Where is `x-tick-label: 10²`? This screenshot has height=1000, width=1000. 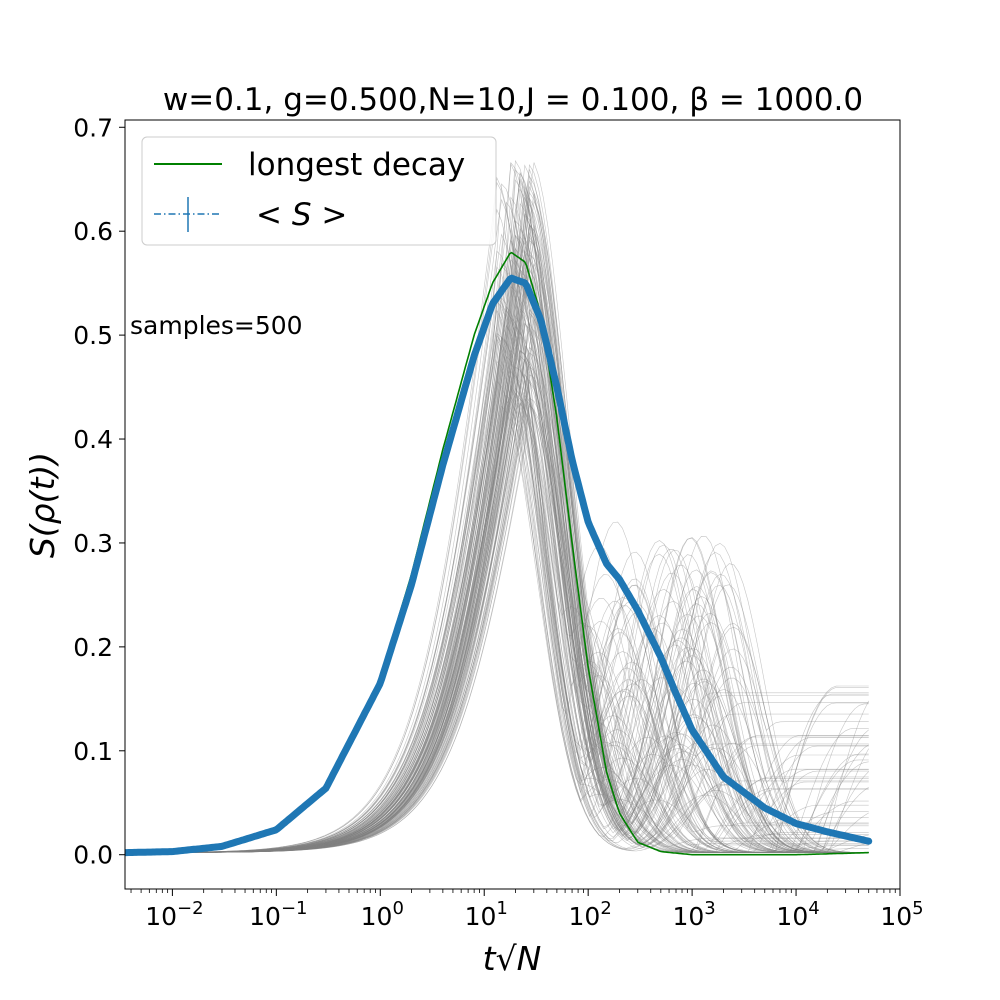
x-tick-label: 10² is located at coordinates (590, 914).